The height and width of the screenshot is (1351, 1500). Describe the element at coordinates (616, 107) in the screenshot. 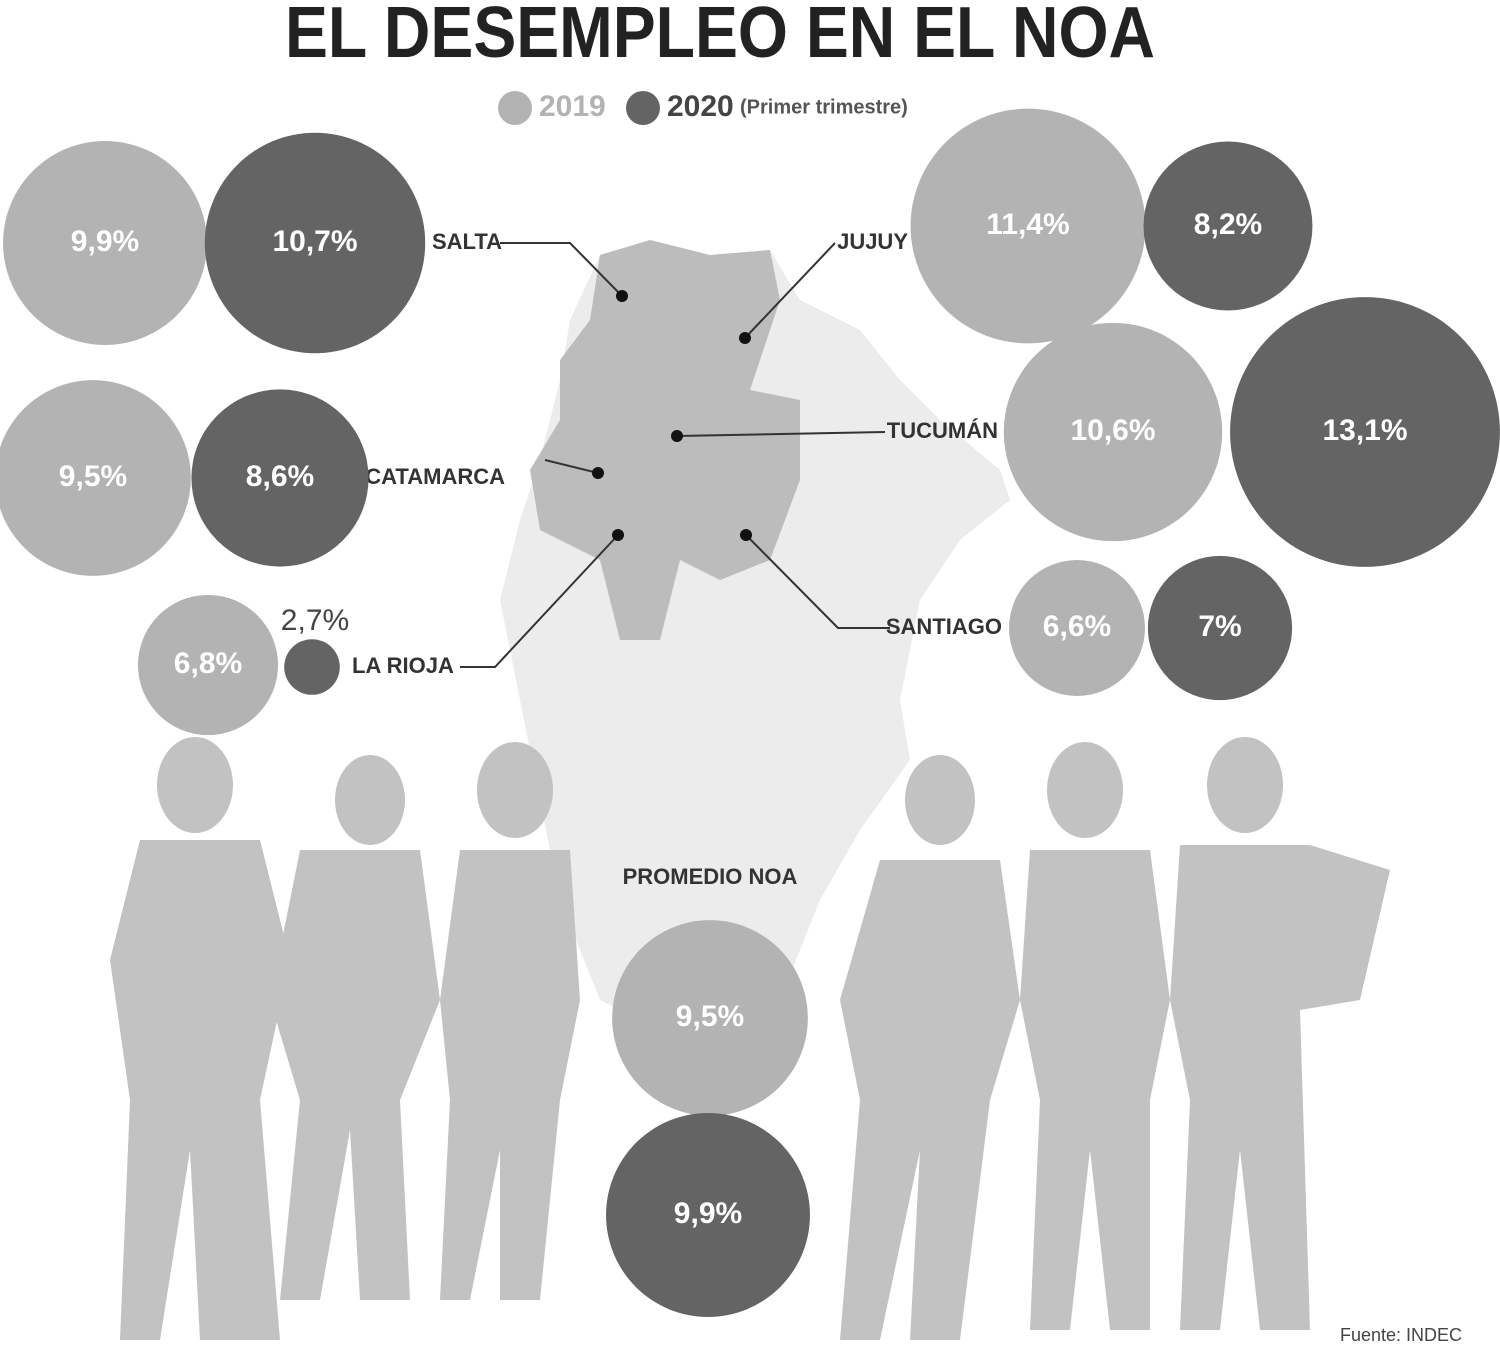

I see `legend: 2019 2020` at that location.